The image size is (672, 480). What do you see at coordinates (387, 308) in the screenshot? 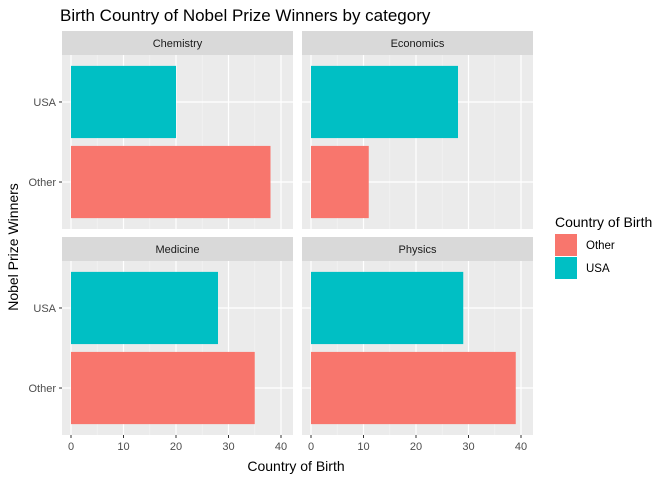
I see `bar-physics-usa` at bounding box center [387, 308].